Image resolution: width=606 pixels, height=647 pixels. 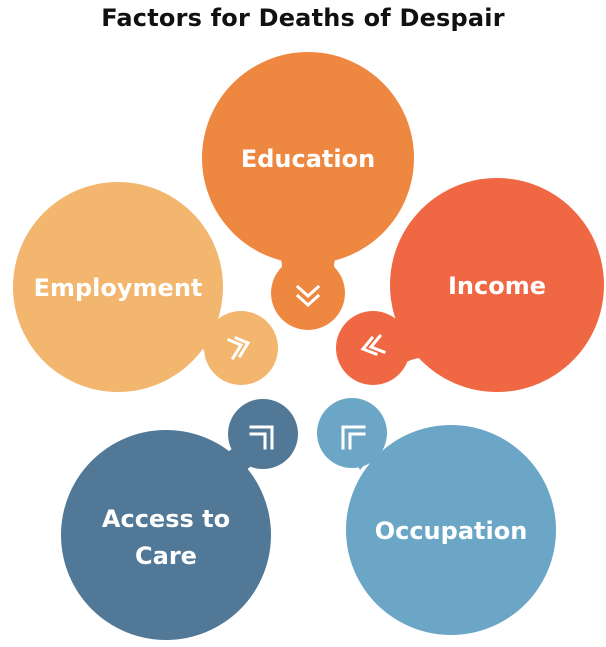 I want to click on chevron-up-left-icon, so click(x=353, y=437).